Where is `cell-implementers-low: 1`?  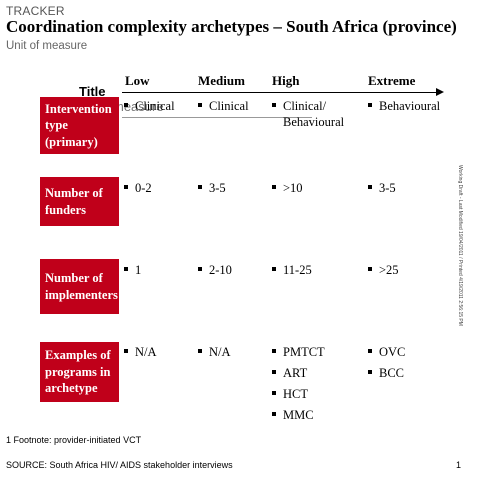
cell-implementers-low: 1 is located at coordinates (132, 272).